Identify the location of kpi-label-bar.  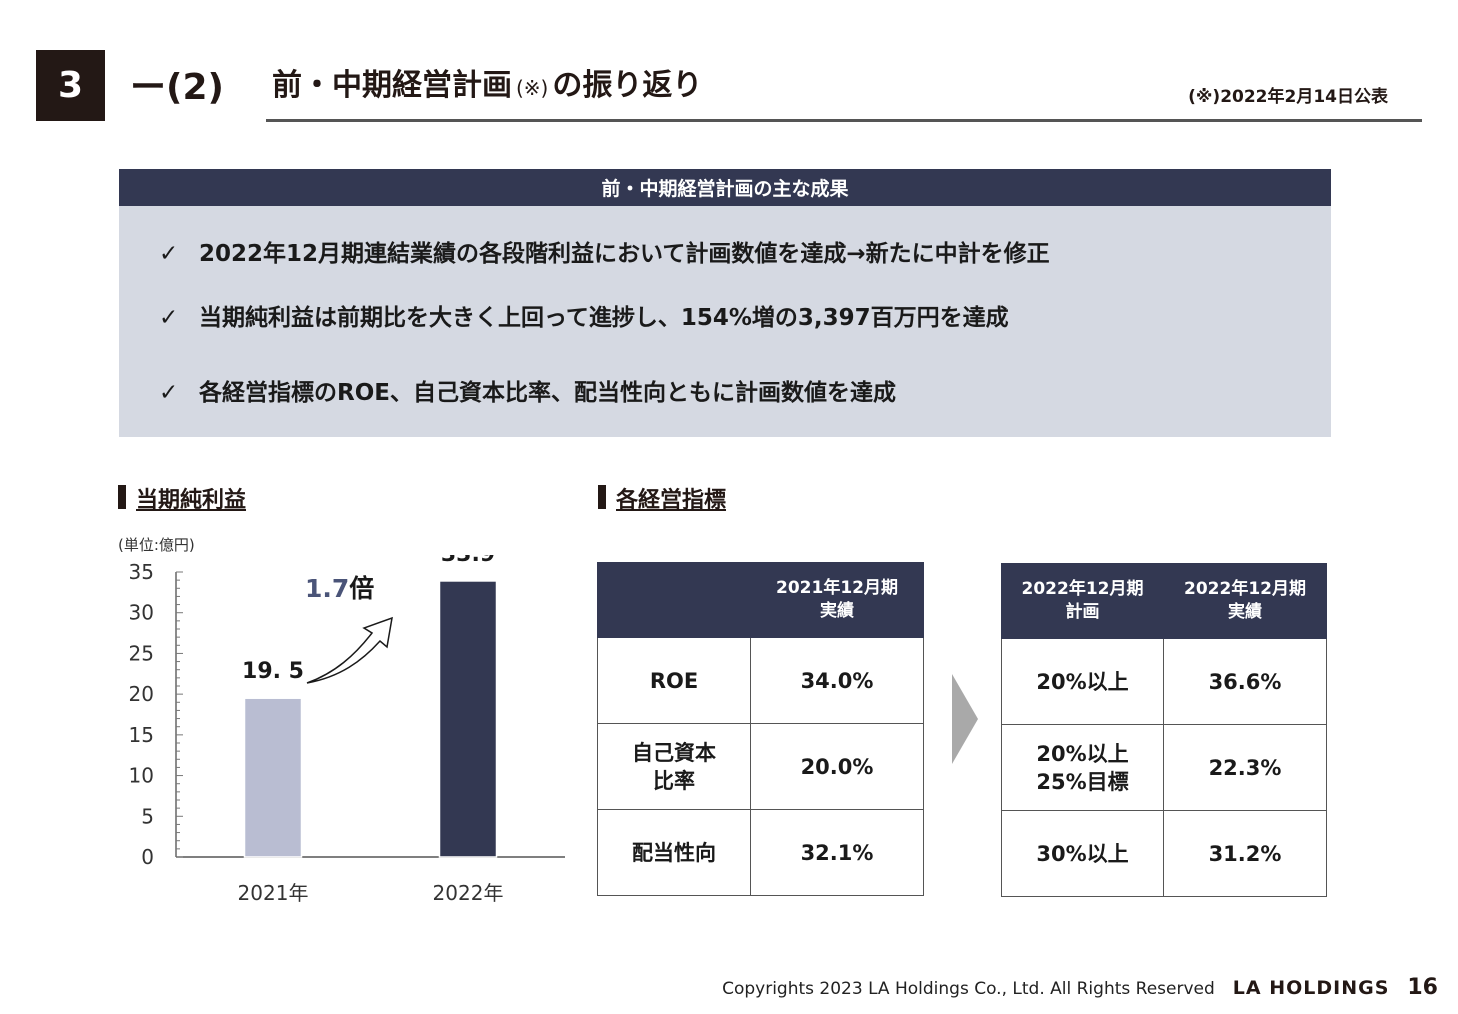
(602, 497).